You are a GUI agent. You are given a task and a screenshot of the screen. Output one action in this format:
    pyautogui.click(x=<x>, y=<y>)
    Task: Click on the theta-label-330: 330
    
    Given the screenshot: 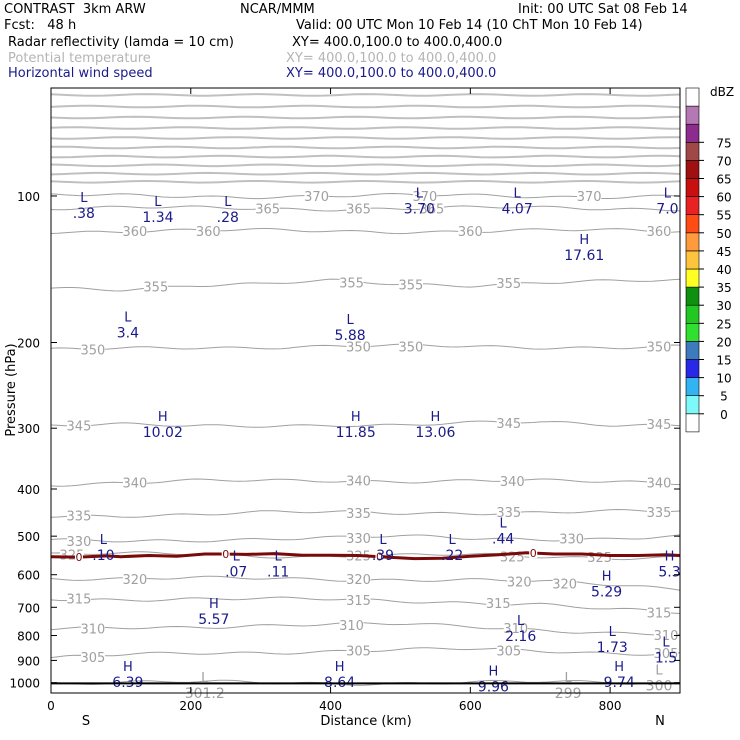 What is the action you would take?
    pyautogui.click(x=358, y=539)
    